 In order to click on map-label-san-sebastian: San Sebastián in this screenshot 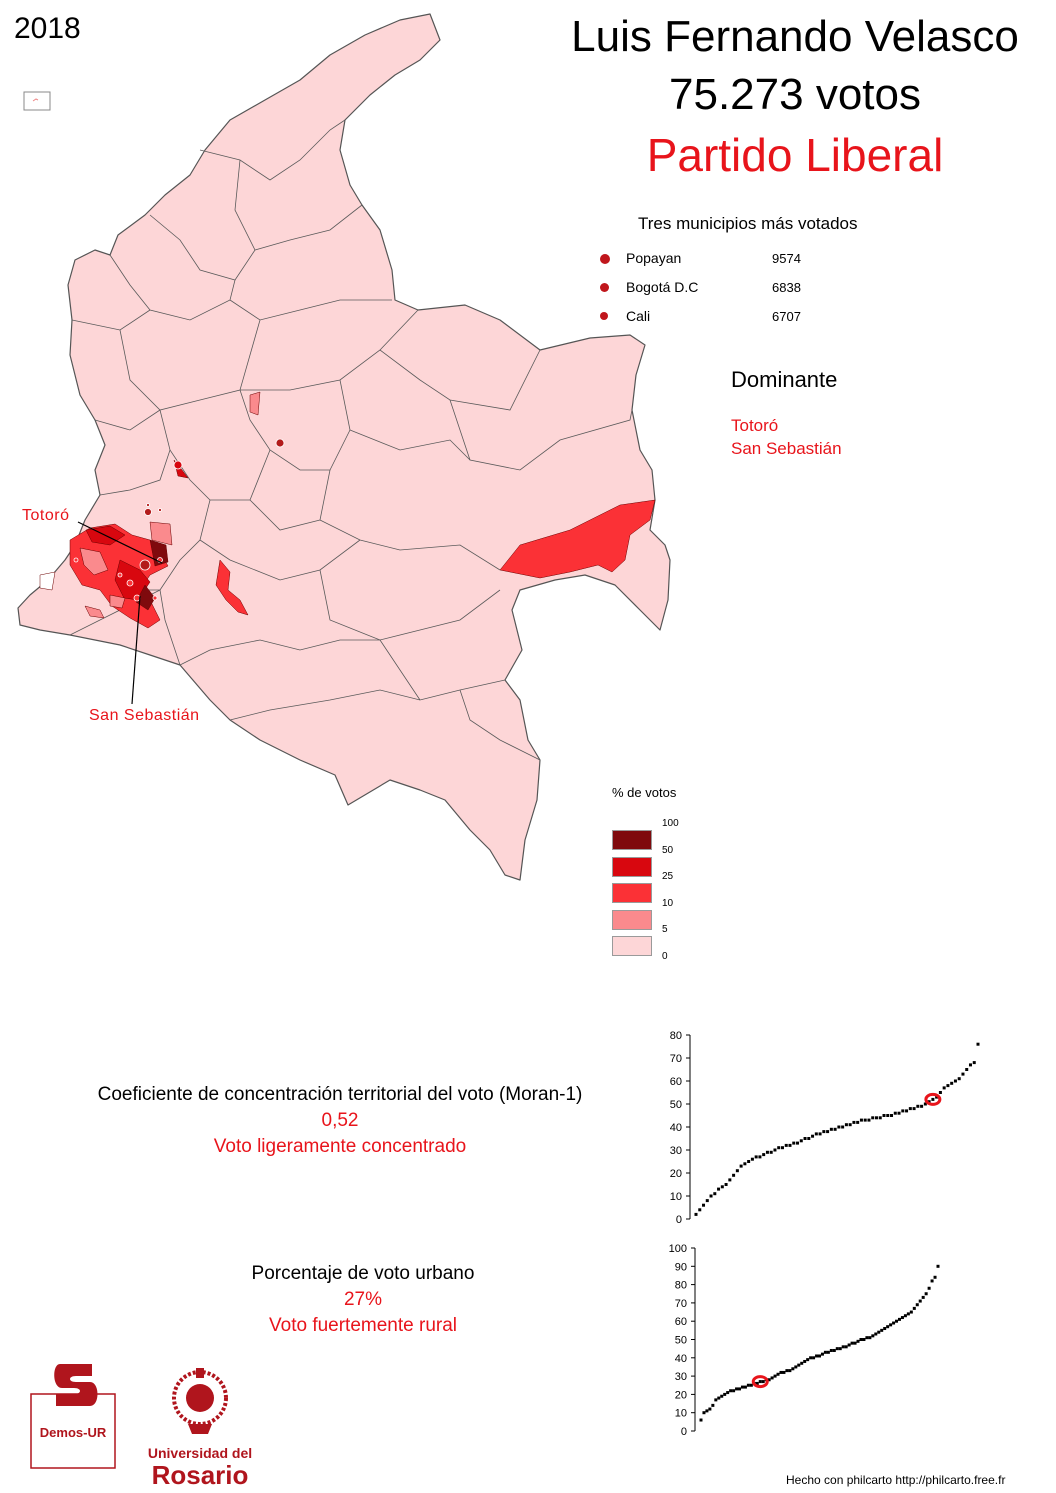, I will do `click(144, 715)`.